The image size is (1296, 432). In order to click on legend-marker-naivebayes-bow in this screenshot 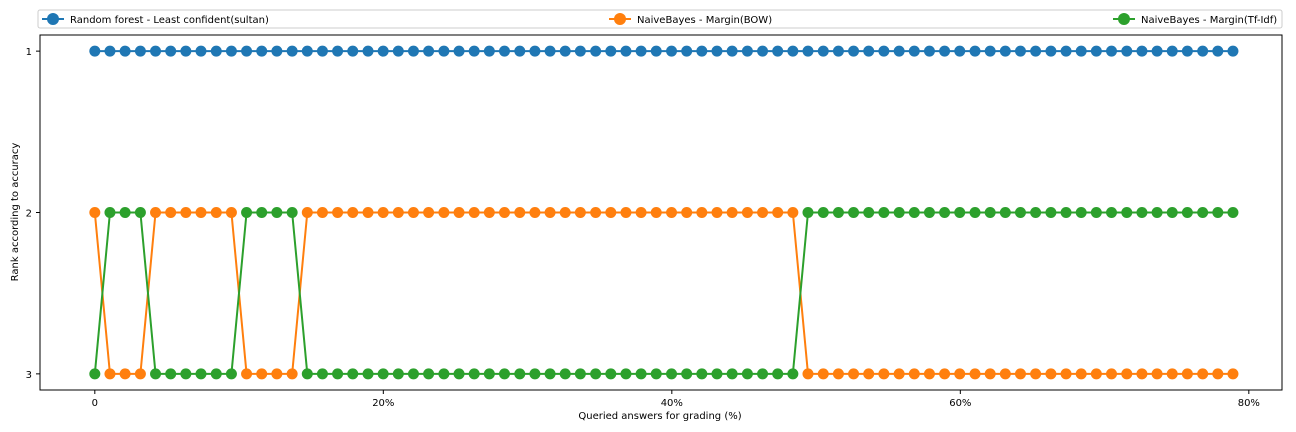, I will do `click(620, 19)`.